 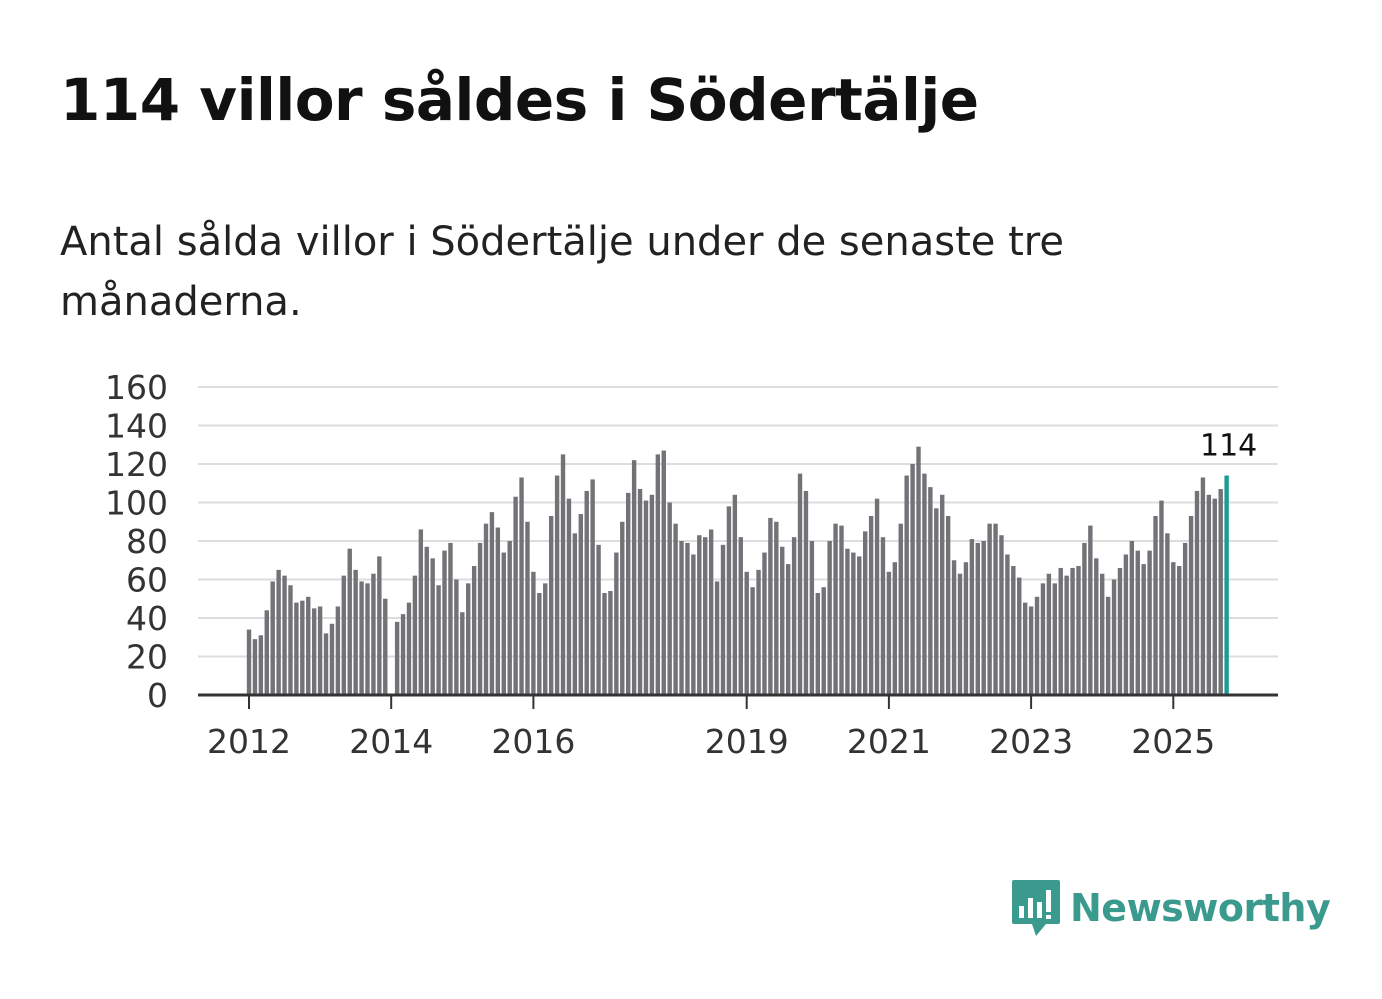 I want to click on y-tick-label: 20, so click(x=147, y=657).